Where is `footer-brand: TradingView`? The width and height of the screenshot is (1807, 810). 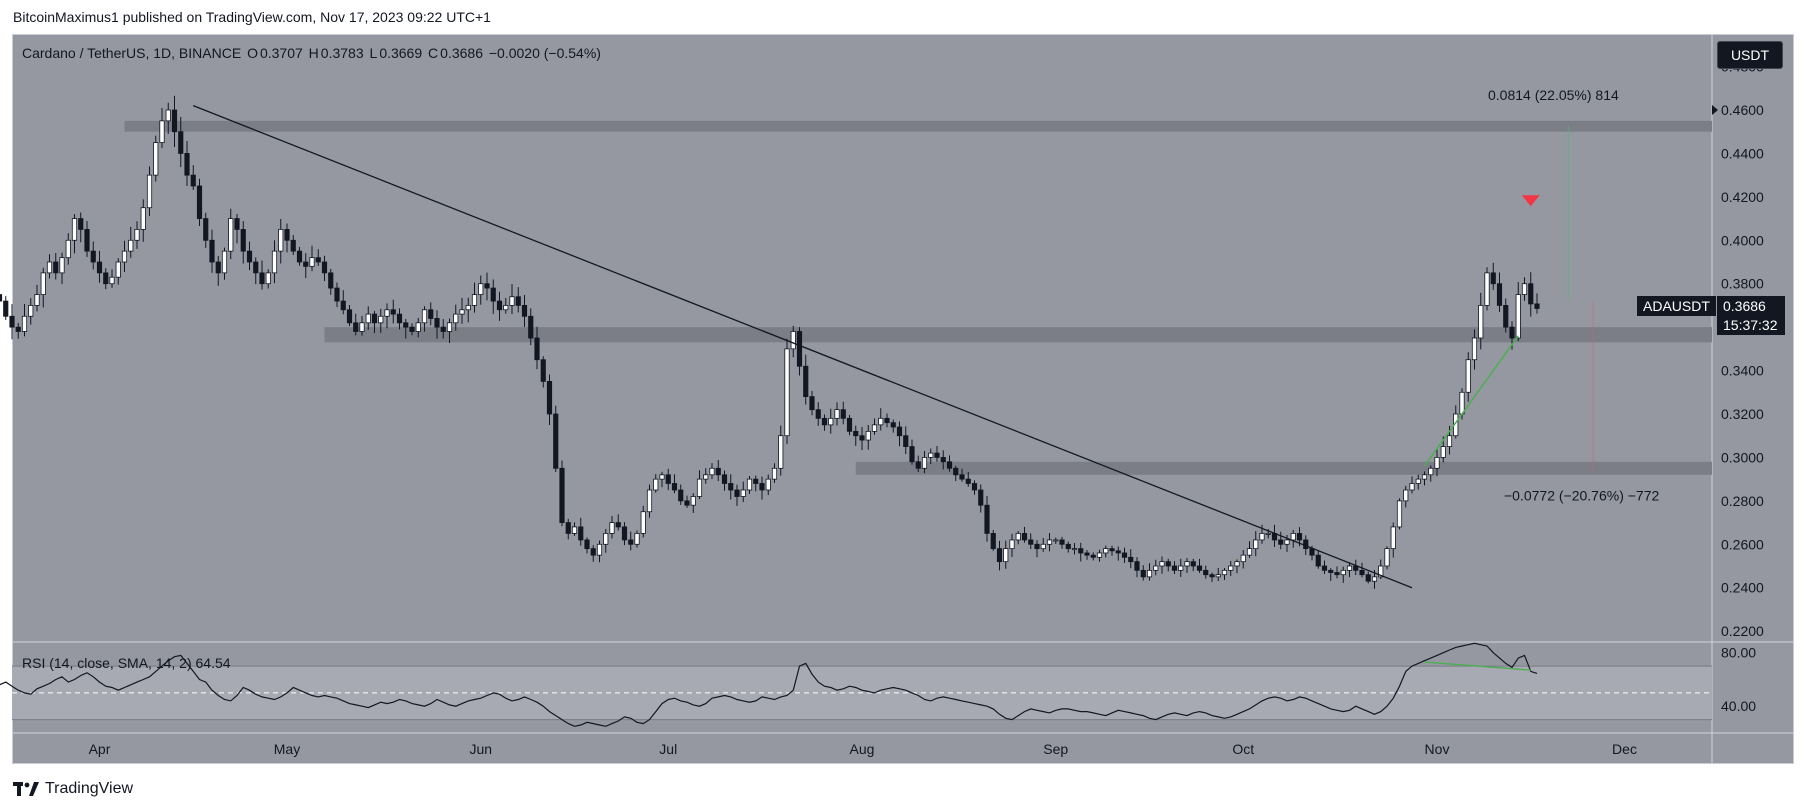
footer-brand: TradingView is located at coordinates (73, 789).